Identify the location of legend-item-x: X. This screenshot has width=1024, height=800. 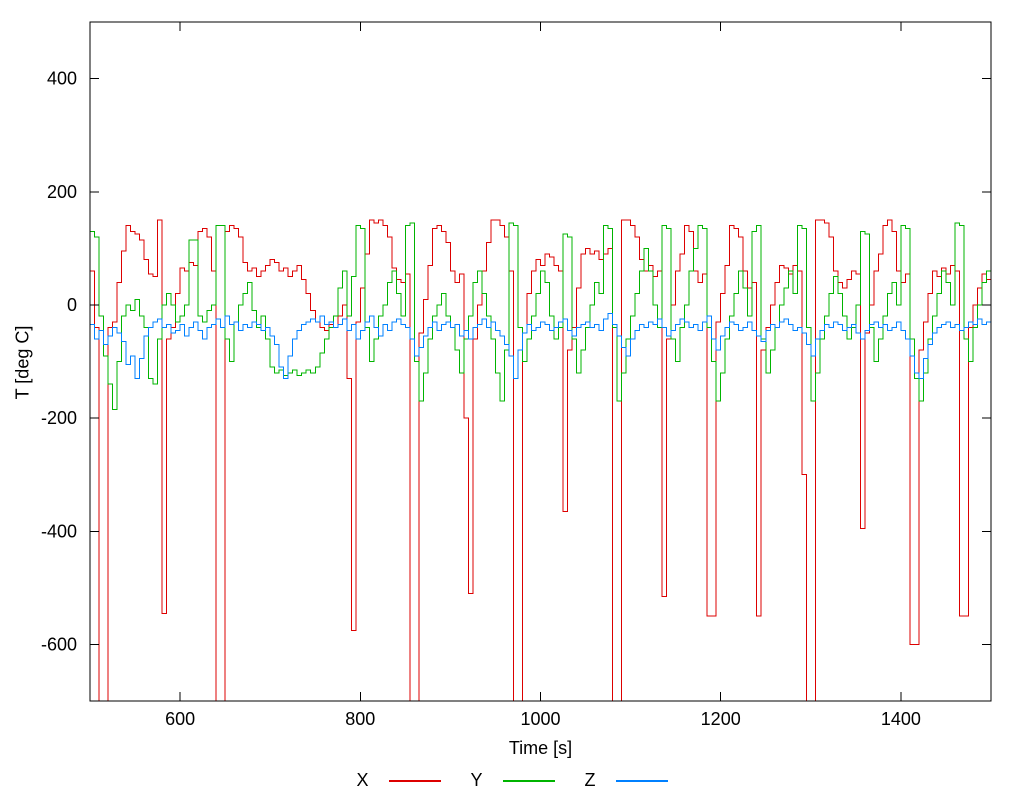
(398, 780).